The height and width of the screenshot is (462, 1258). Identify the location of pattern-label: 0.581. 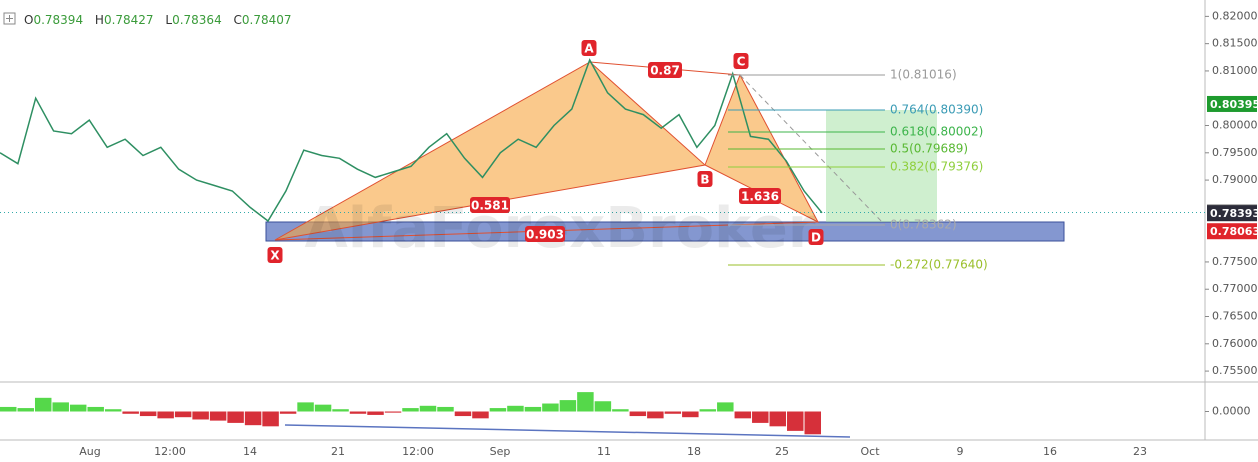
(490, 206).